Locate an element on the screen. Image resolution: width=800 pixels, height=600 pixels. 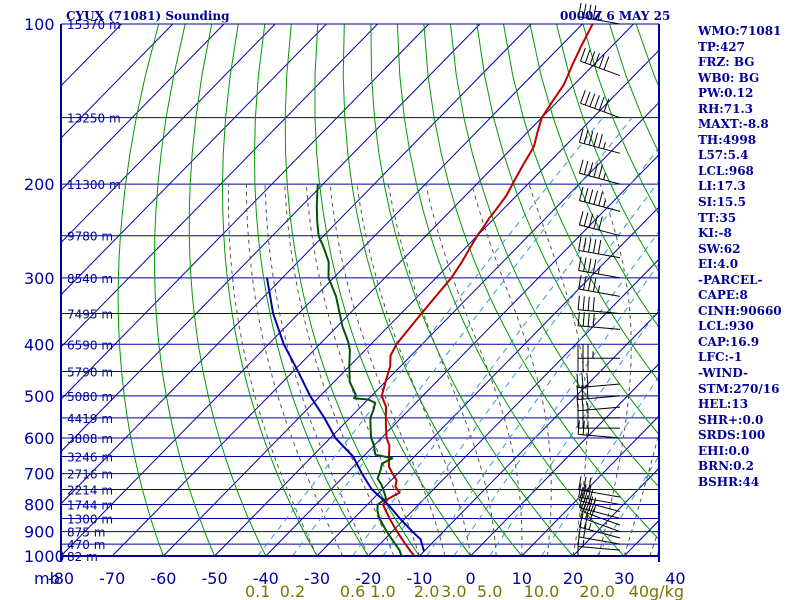
height-label: 13250 m is located at coordinates (94, 119).